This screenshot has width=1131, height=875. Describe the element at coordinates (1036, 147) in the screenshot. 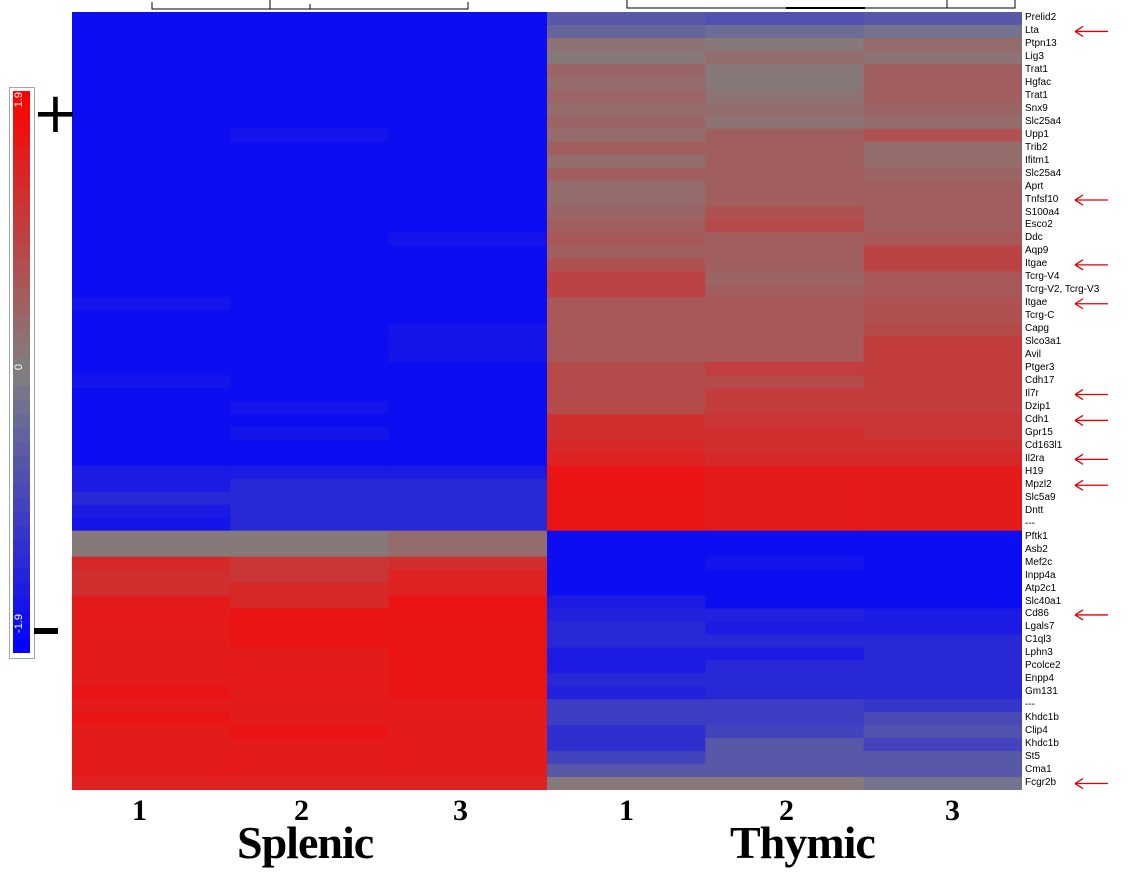

I see `gene-label: Trib2` at that location.